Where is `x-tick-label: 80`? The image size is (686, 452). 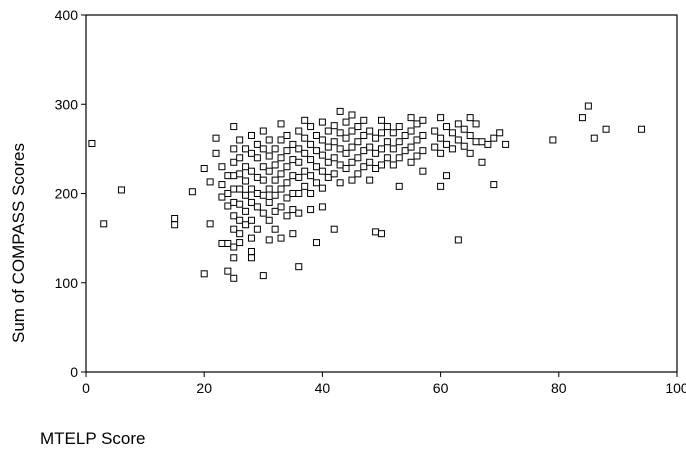 x-tick-label: 80 is located at coordinates (559, 388).